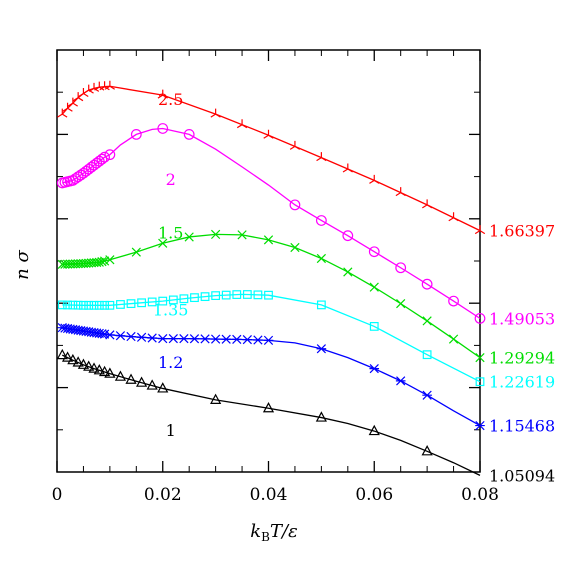 This screenshot has width=581, height=581. Describe the element at coordinates (171, 309) in the screenshot. I see `curve-label: 1.35` at that location.